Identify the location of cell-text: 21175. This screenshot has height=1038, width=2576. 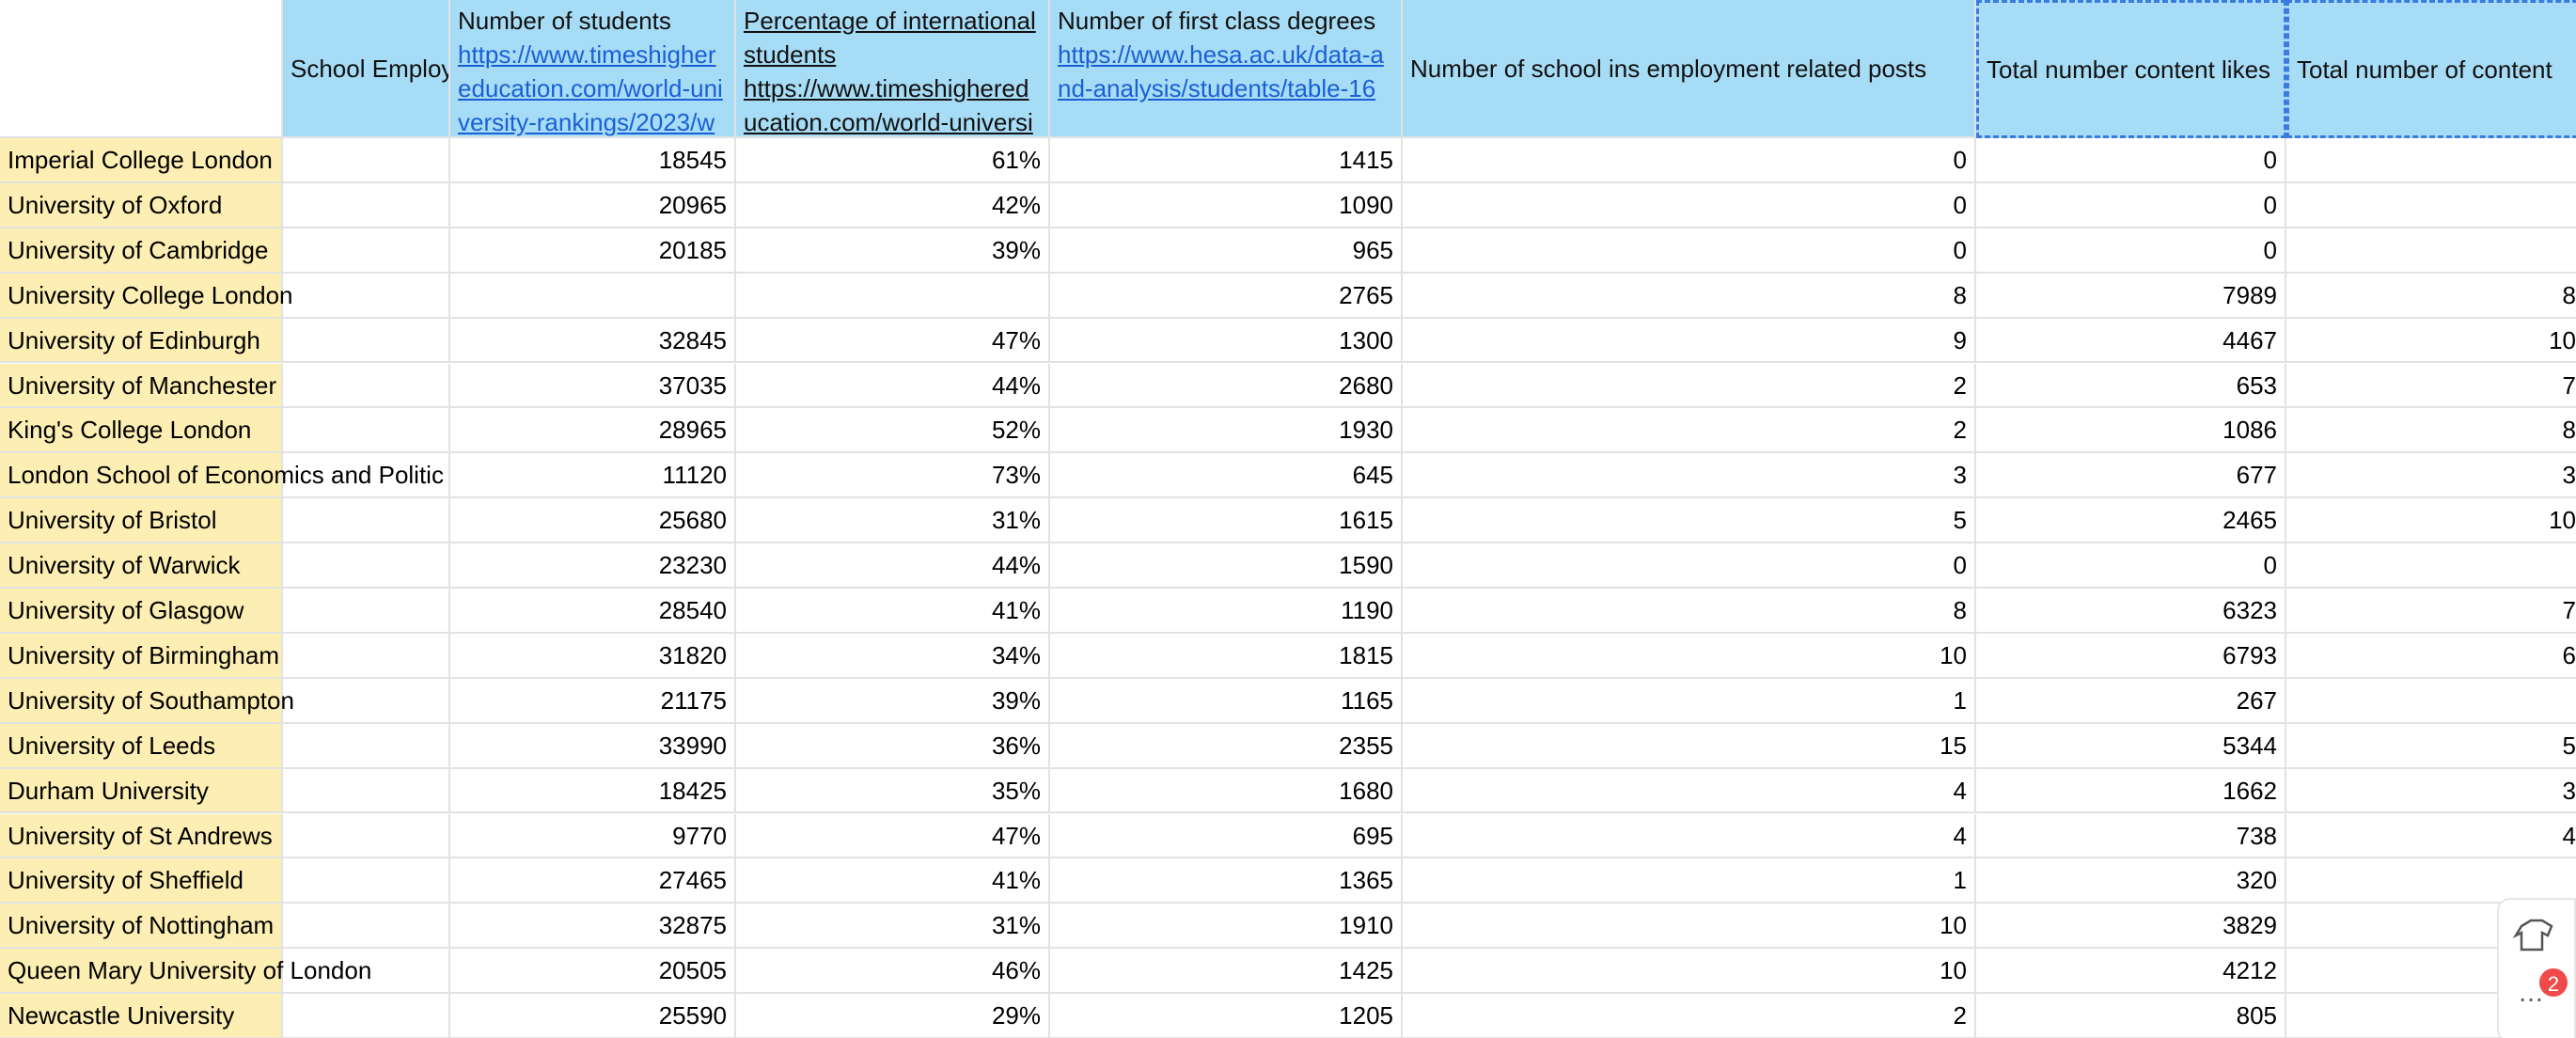
(694, 700).